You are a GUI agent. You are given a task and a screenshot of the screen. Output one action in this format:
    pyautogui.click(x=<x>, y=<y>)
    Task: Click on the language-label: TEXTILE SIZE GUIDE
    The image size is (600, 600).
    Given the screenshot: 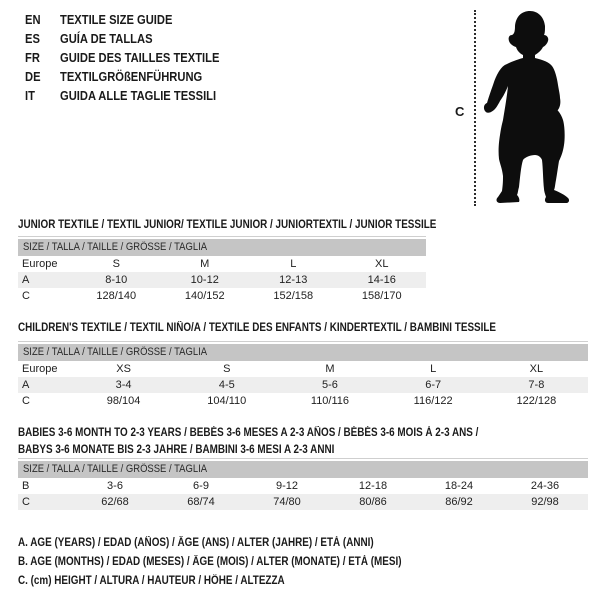 What is the action you would take?
    pyautogui.click(x=116, y=19)
    